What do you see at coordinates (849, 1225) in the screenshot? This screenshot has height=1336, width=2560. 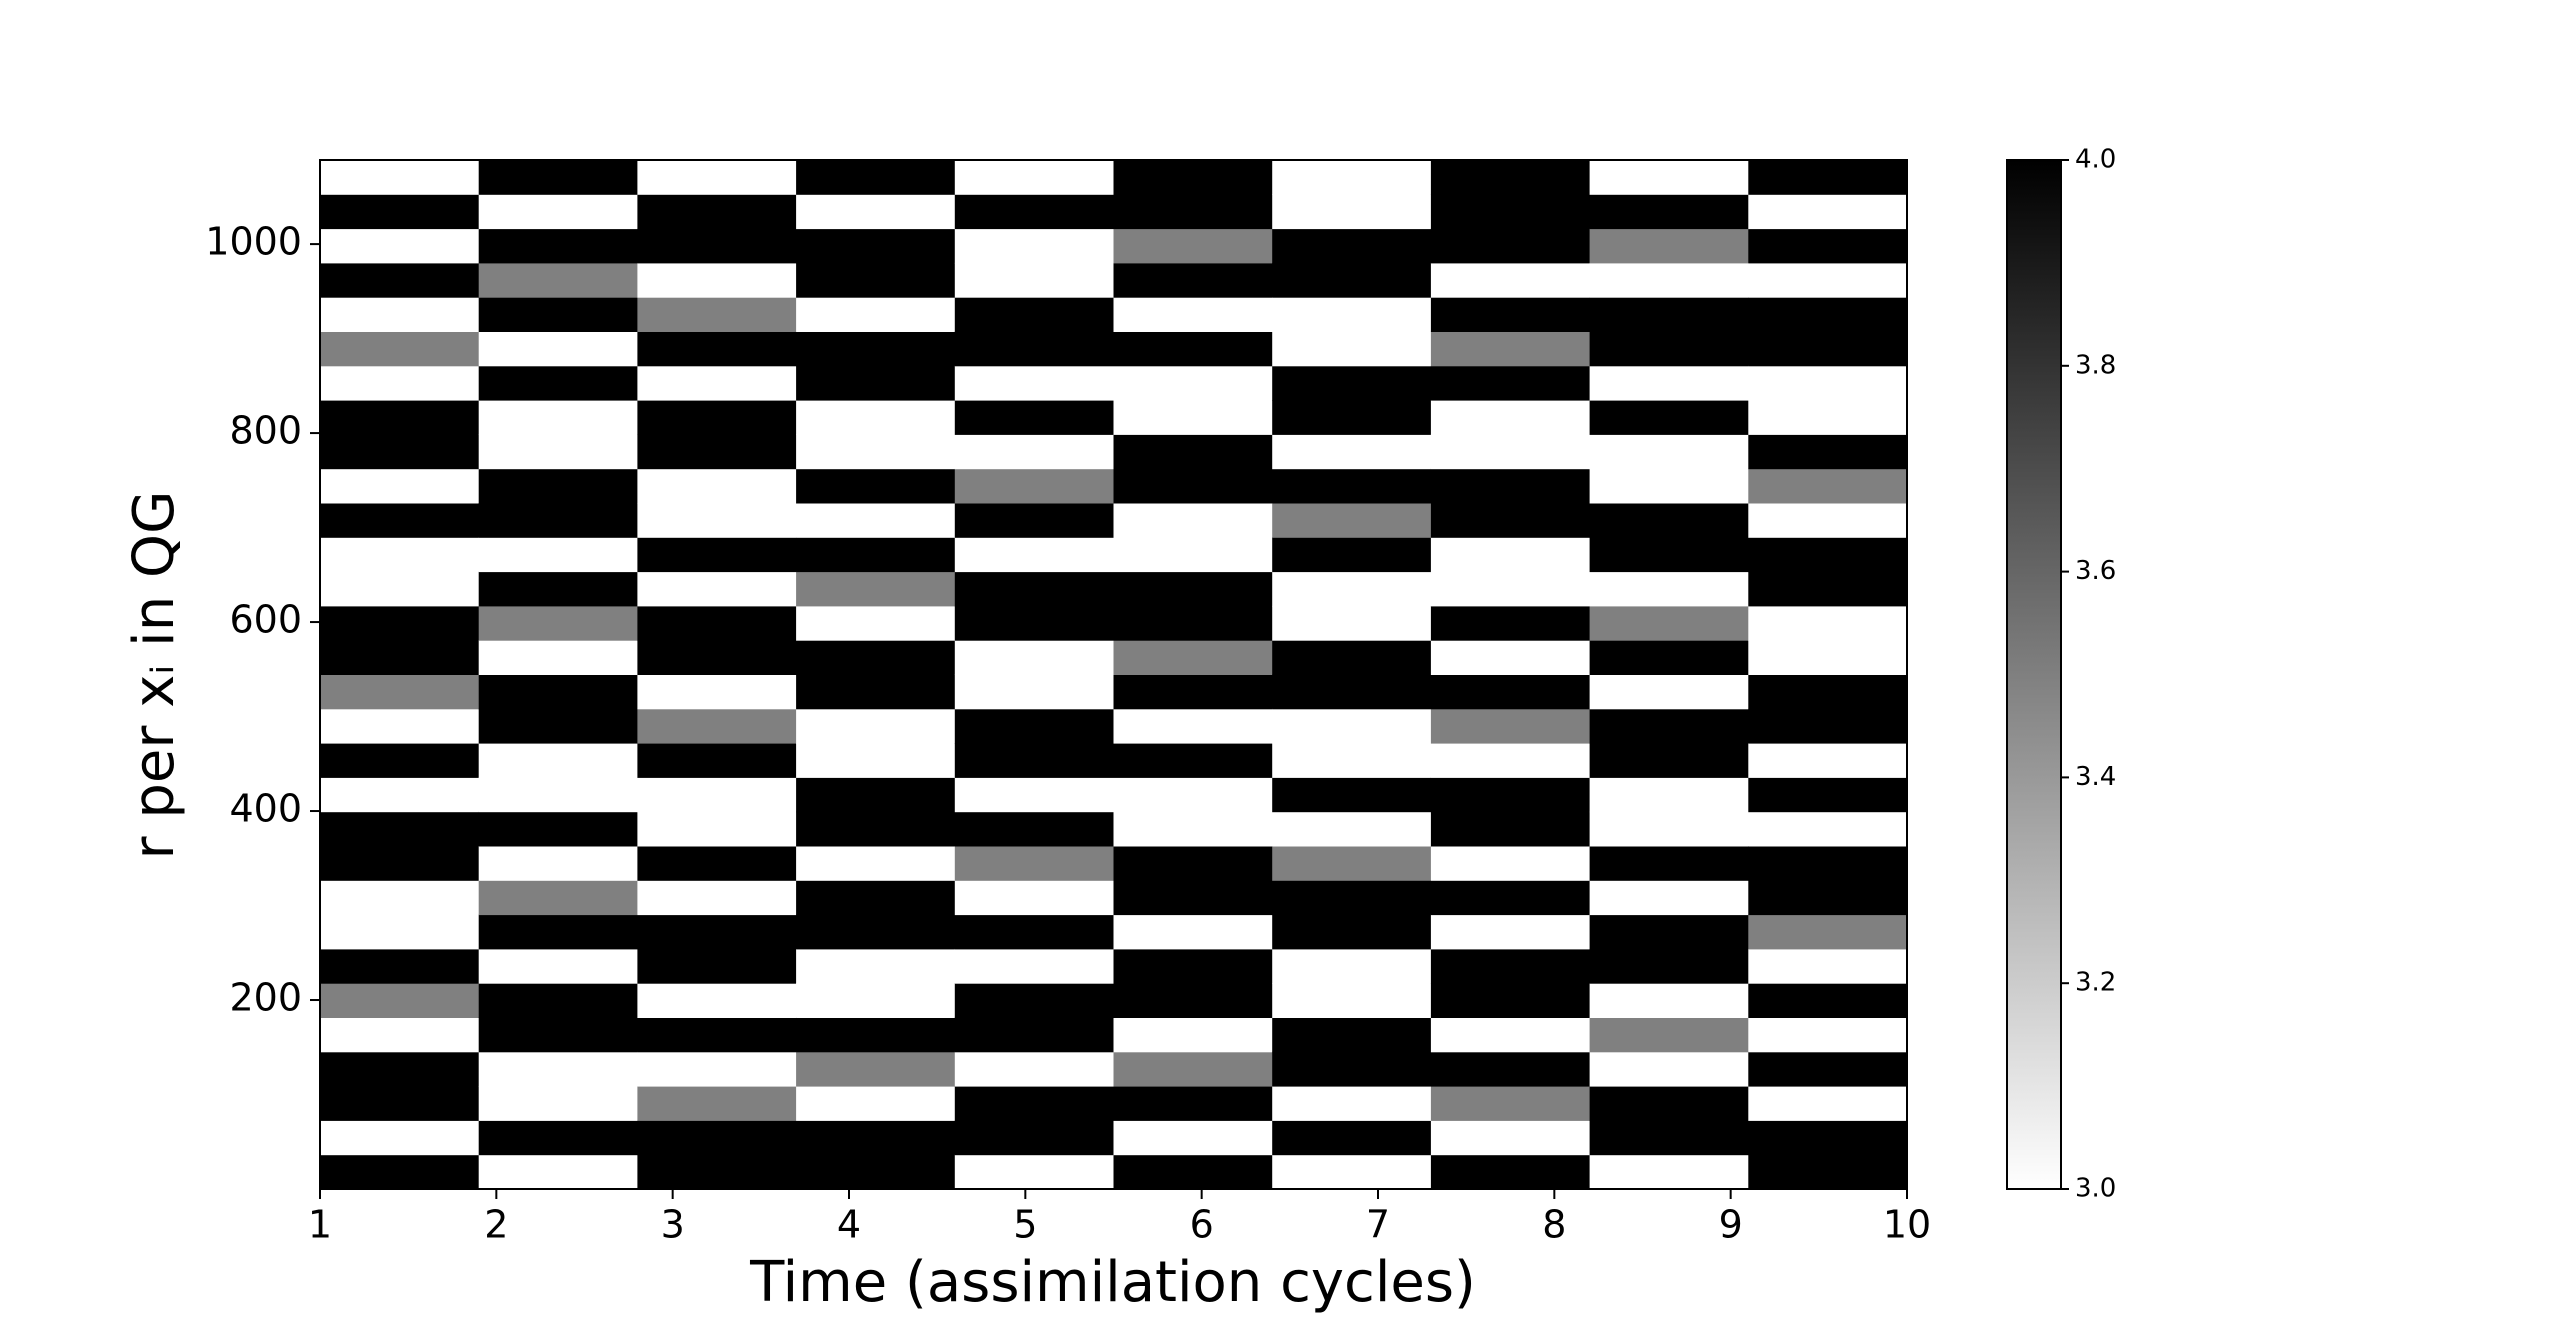 I see `x-tick-label: 4` at bounding box center [849, 1225].